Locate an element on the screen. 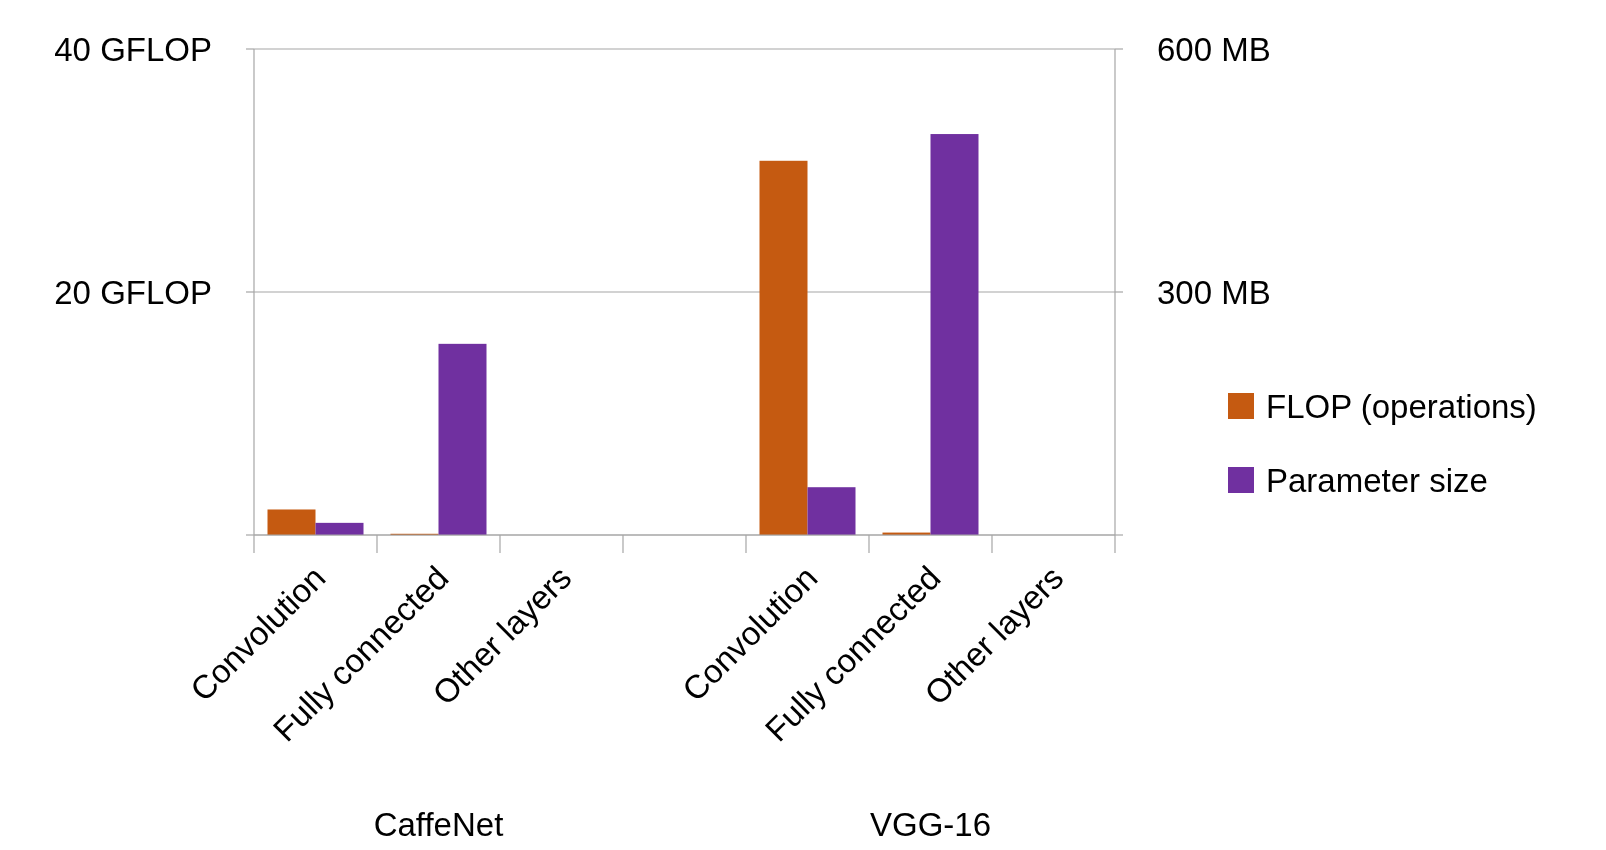  legend-label: Parameter size is located at coordinates (1377, 480).